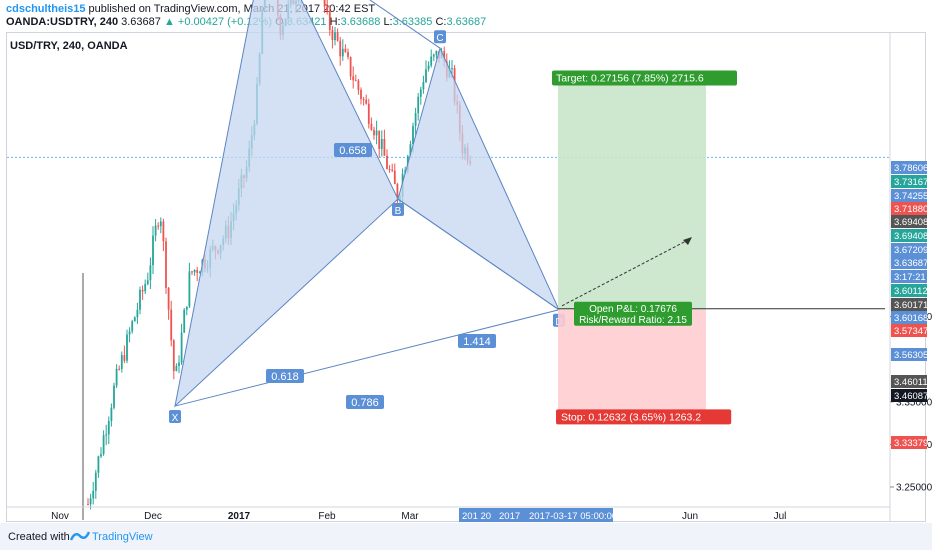 The width and height of the screenshot is (932, 550). Describe the element at coordinates (410, 516) in the screenshot. I see `time-tick-label: Mar` at that location.